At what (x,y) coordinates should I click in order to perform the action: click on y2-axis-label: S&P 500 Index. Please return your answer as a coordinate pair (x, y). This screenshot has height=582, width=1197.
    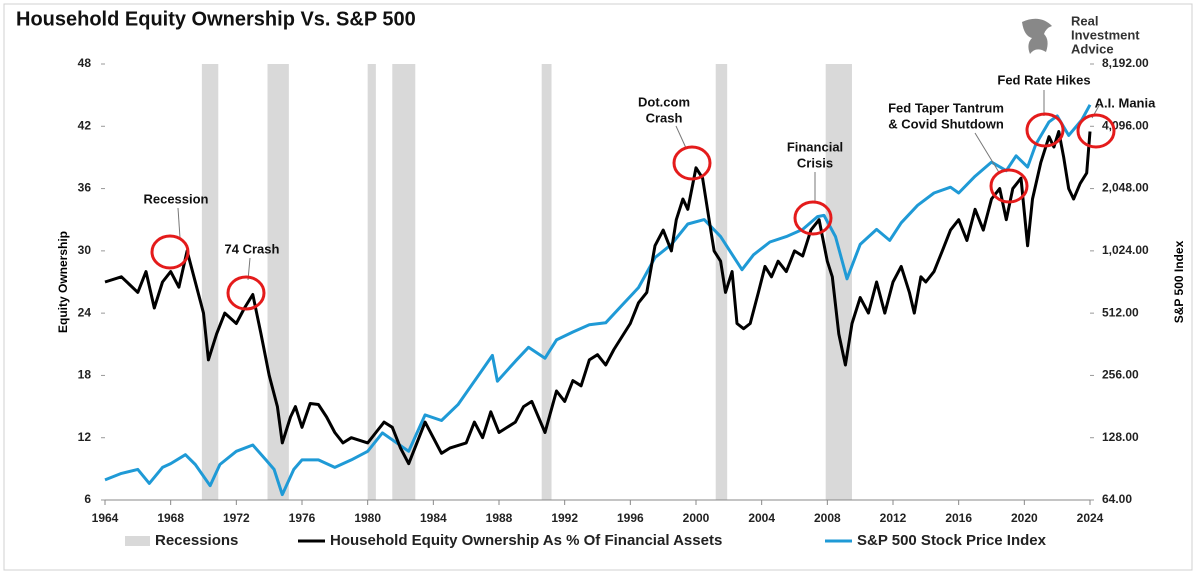
    Looking at the image, I should click on (1179, 281).